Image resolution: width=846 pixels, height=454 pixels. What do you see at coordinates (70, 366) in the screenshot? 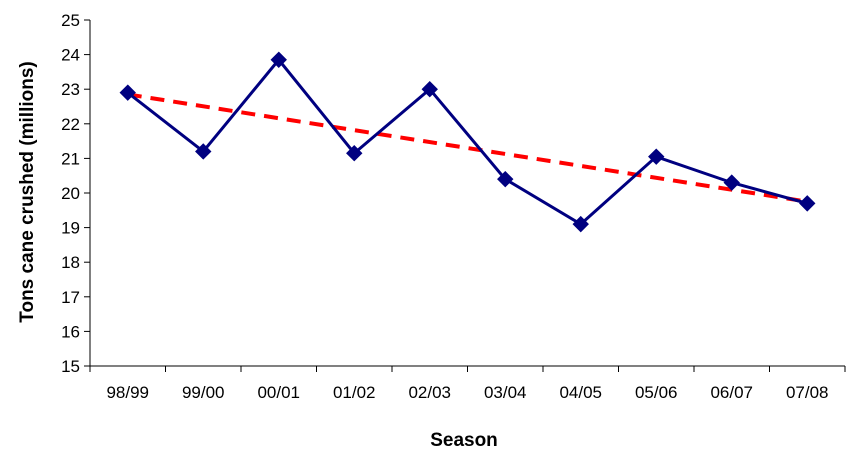
I see `y-tick-label: 15` at bounding box center [70, 366].